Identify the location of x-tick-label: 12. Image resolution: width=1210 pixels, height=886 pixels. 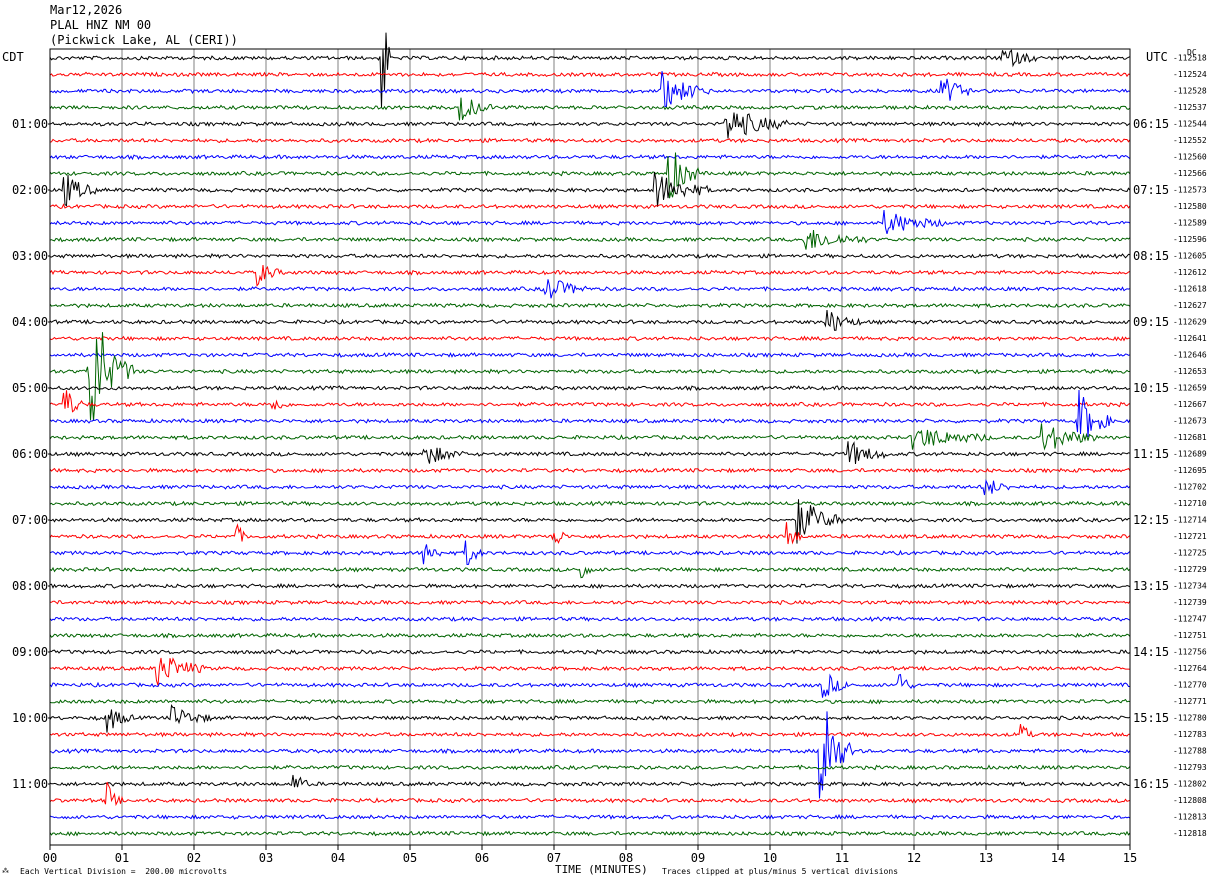
(914, 858).